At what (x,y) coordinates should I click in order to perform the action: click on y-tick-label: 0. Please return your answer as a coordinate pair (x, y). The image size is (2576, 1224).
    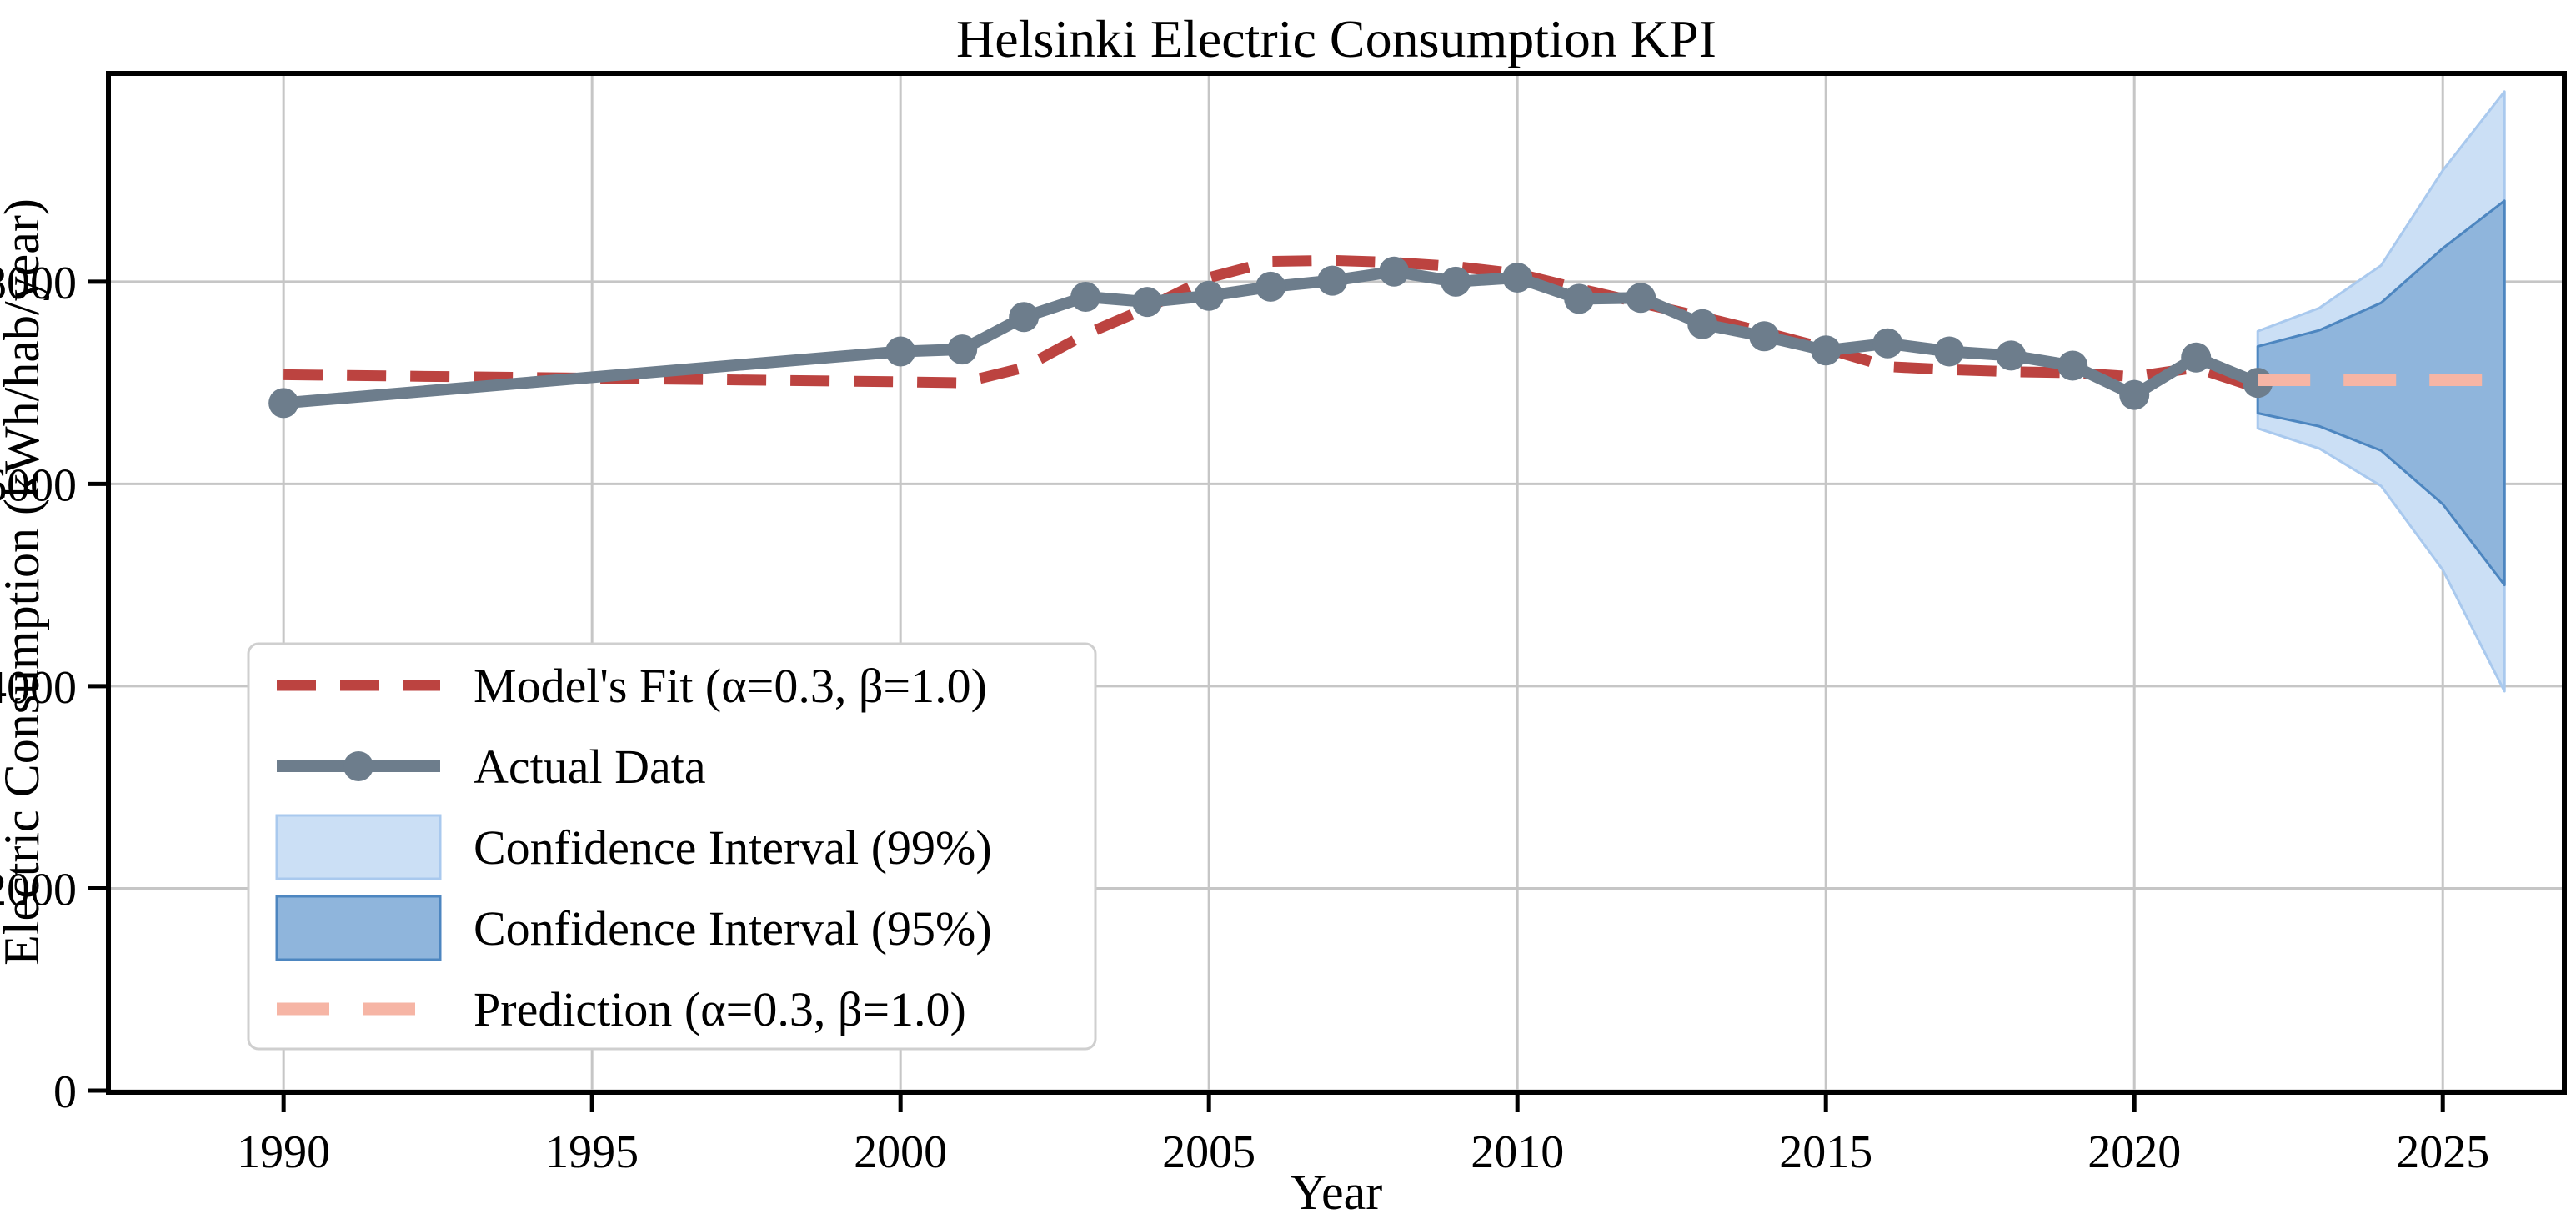
    Looking at the image, I should click on (65, 1092).